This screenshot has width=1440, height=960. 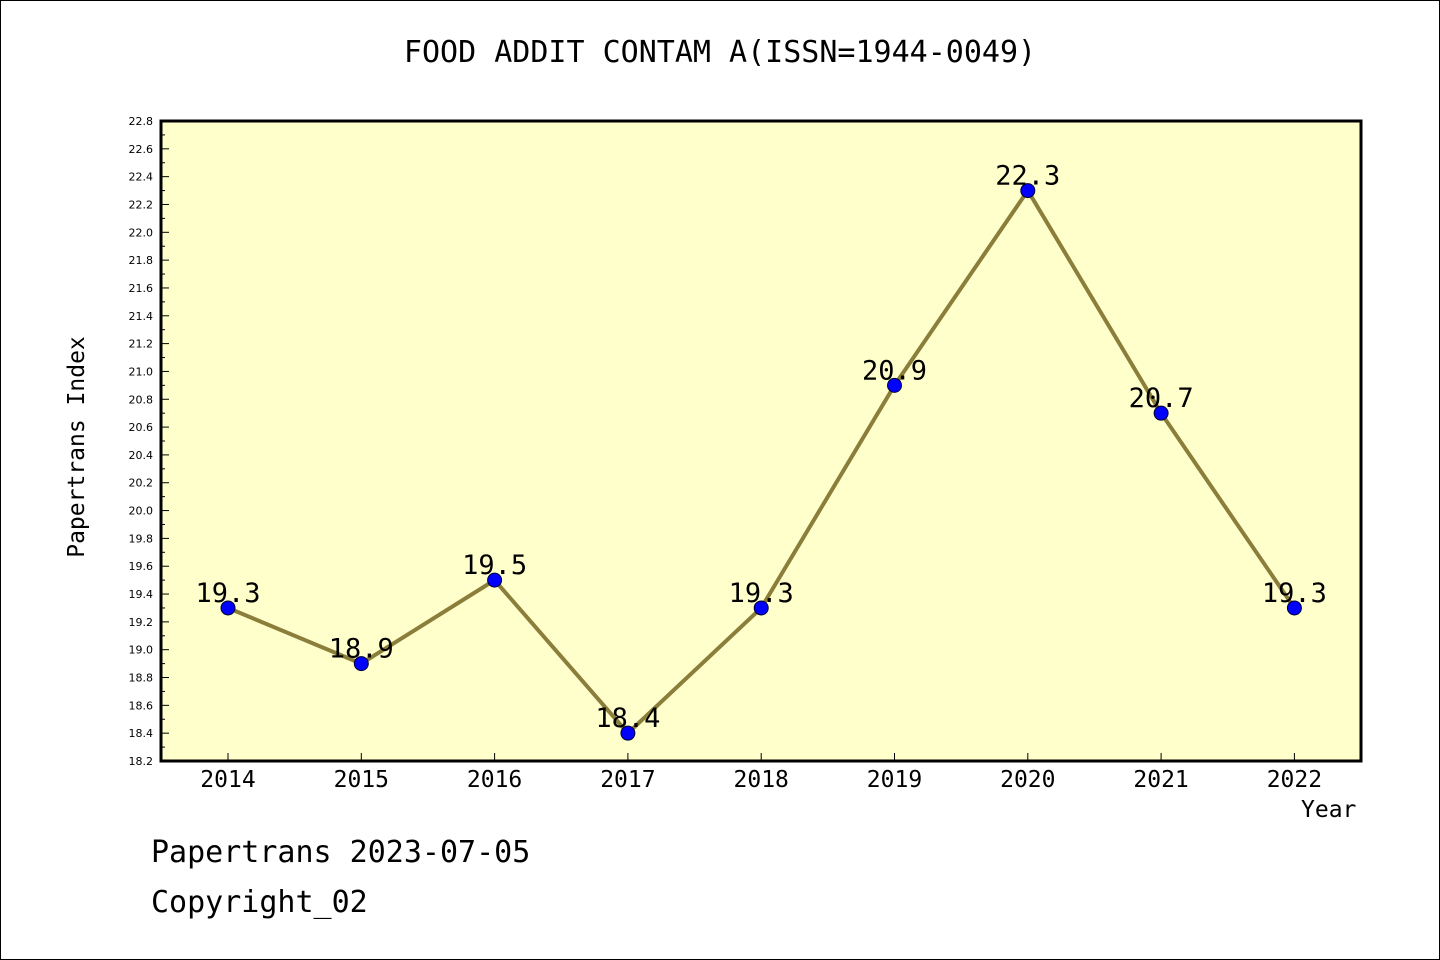 I want to click on y-tick-label: 19.0, so click(x=141, y=650).